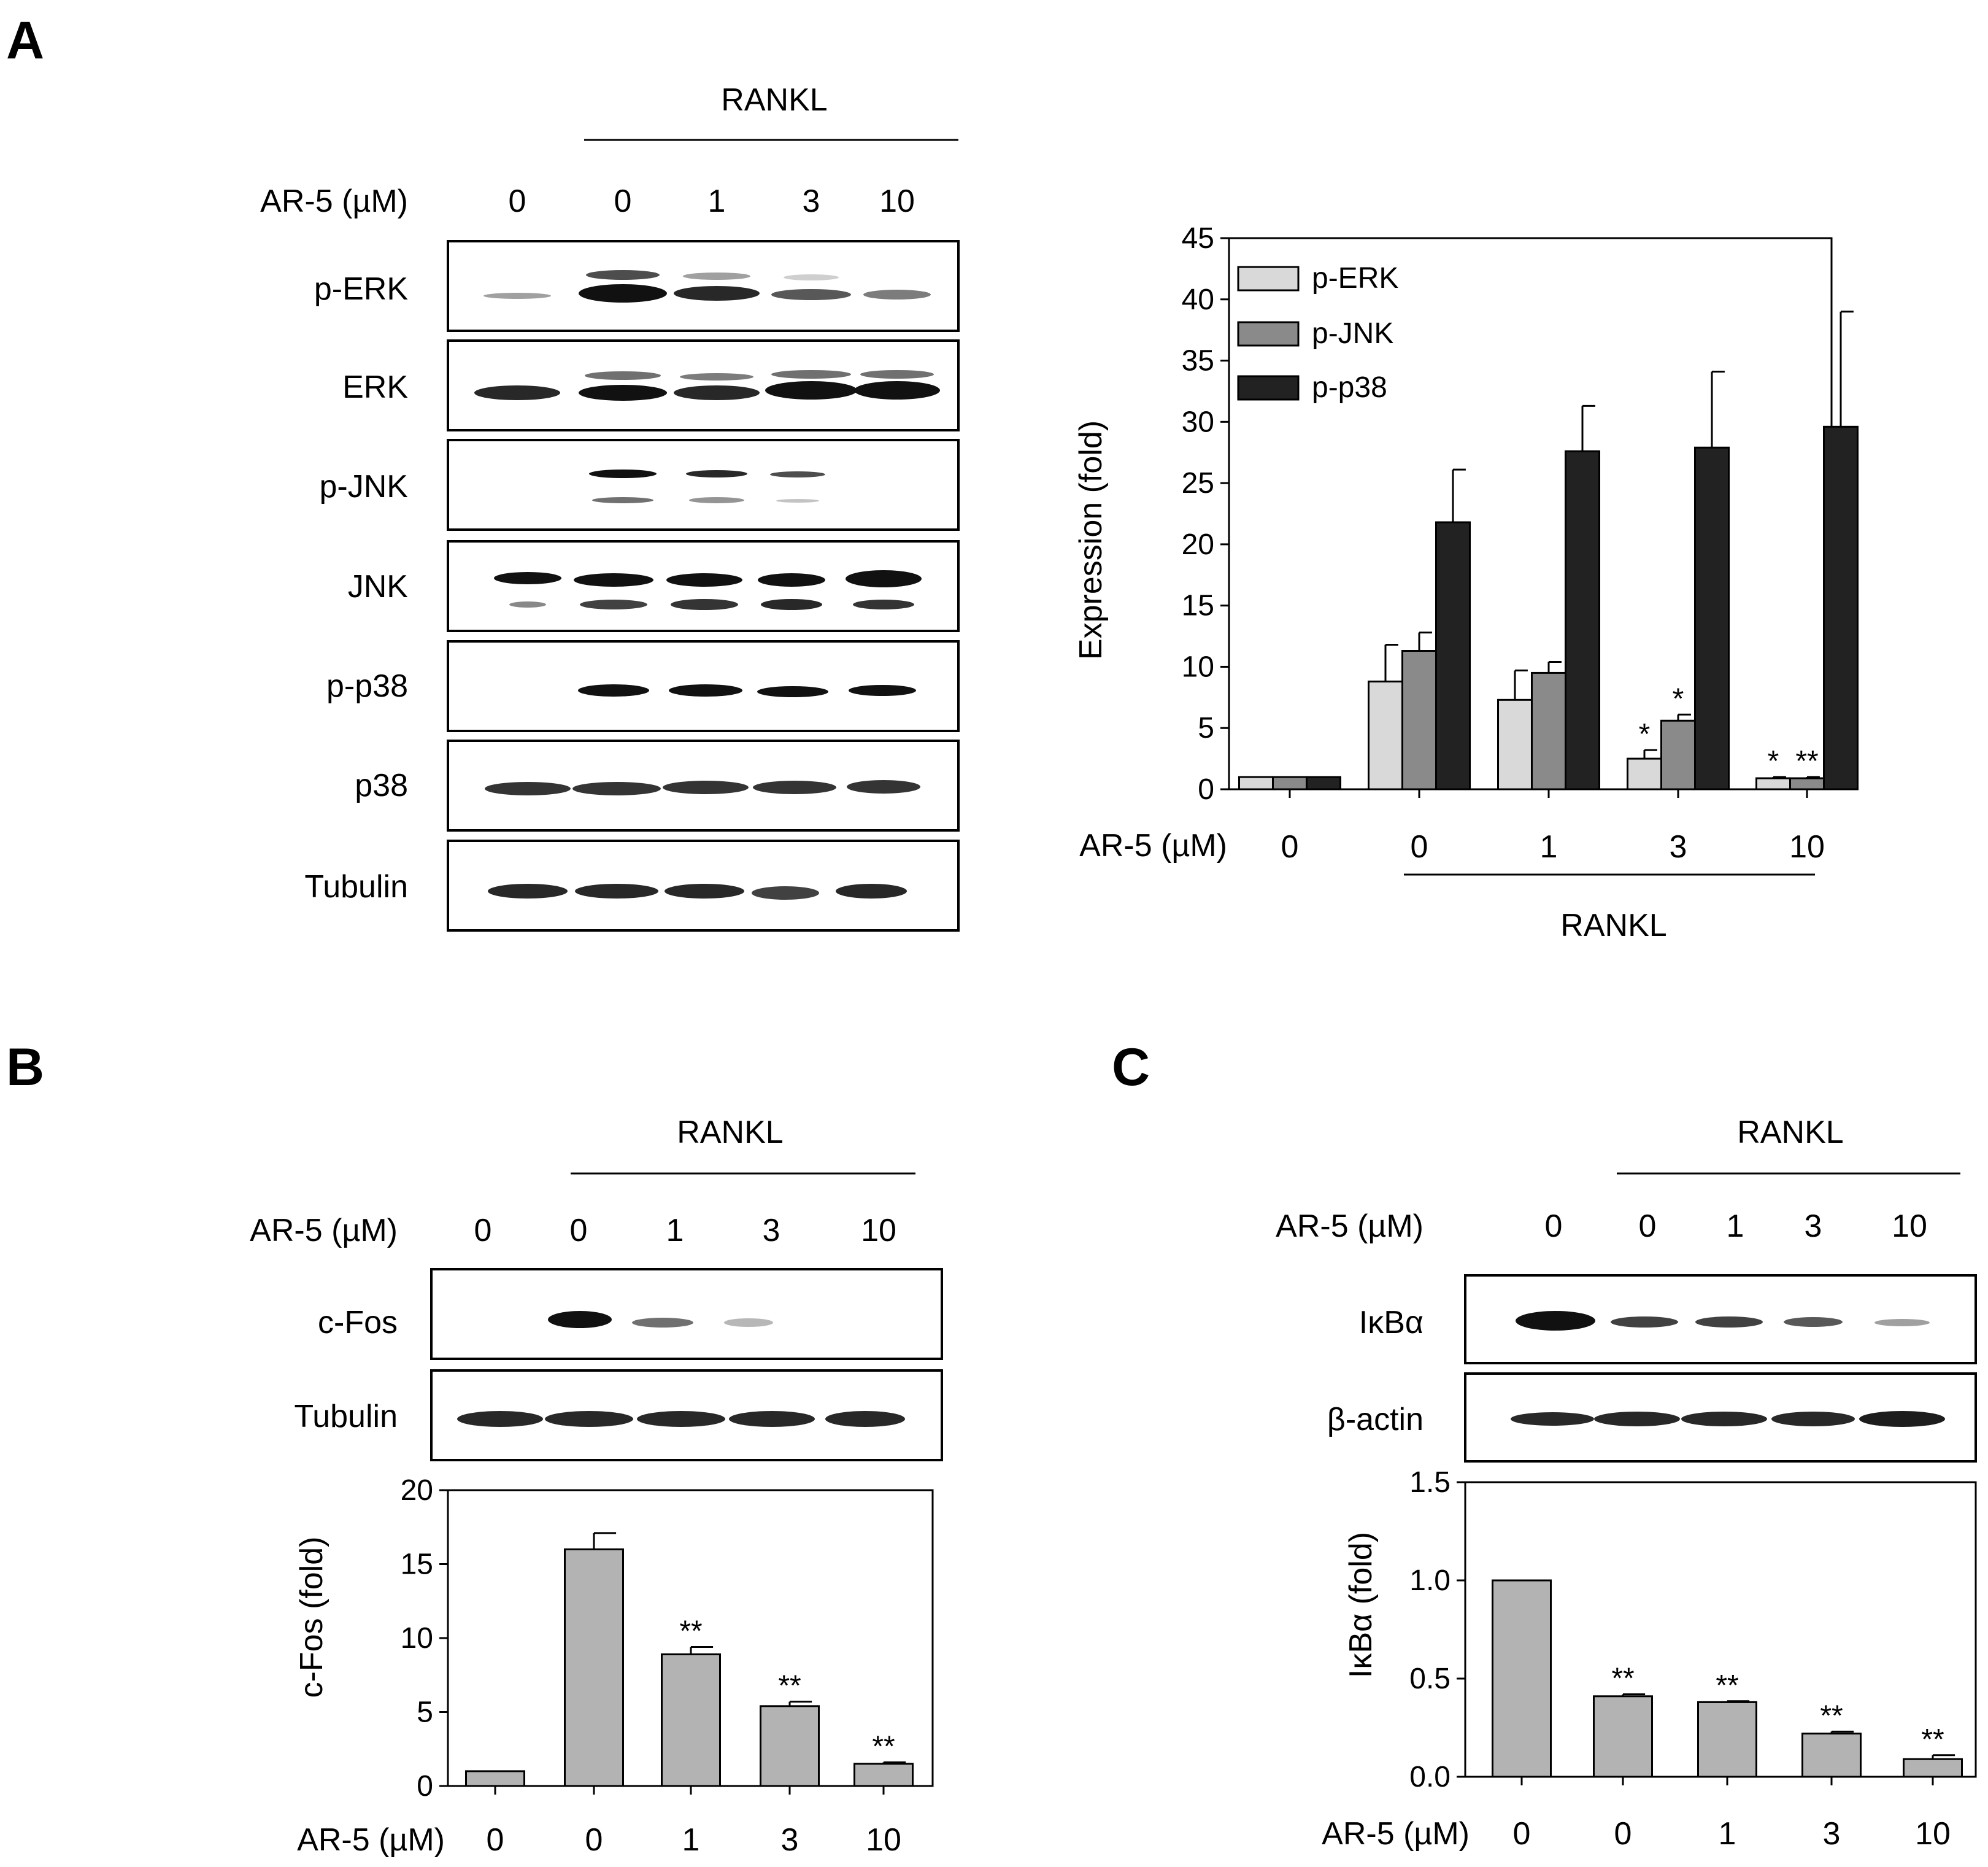 The image size is (1988, 1867). I want to click on panel-b-dose-label: AR-5 (µM), so click(324, 1230).